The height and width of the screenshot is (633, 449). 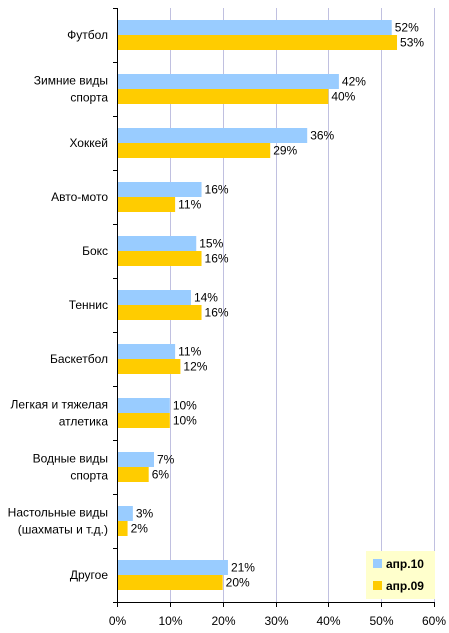 I want to click on data-label: 29%, so click(x=285, y=151).